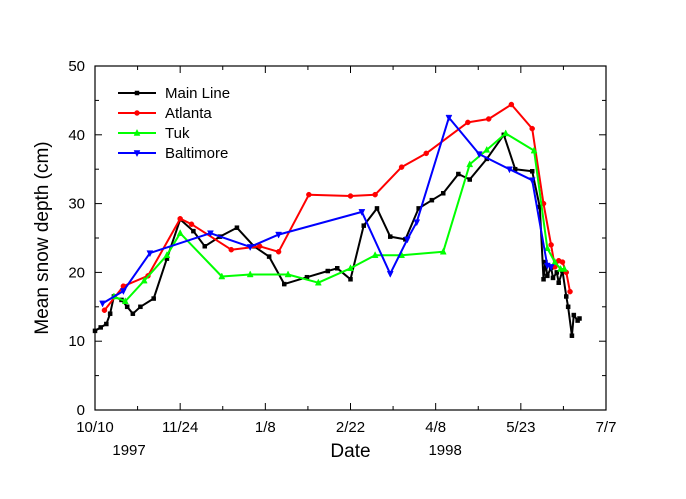 The image size is (686, 499). Describe the element at coordinates (42, 237) in the screenshot. I see `y-axis-title: Mean snow depth (cm)` at that location.